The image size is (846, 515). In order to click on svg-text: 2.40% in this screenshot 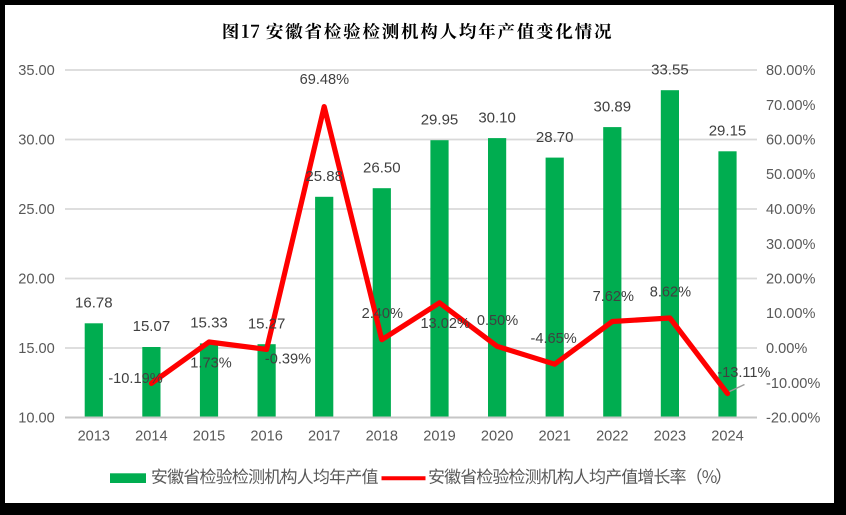, I will do `click(382, 314)`.